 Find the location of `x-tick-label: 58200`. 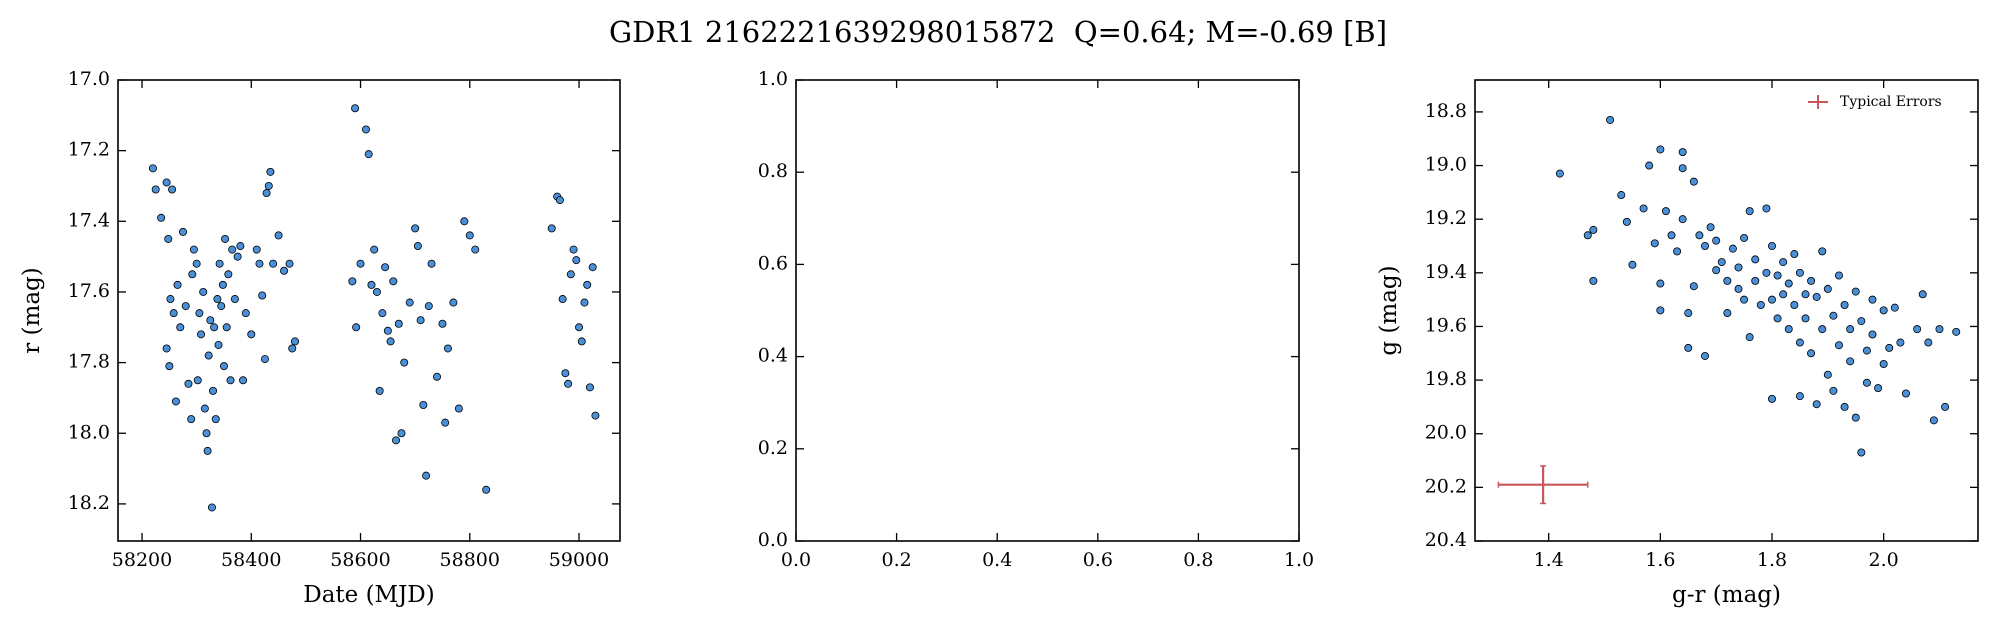

x-tick-label: 58200 is located at coordinates (142, 560).